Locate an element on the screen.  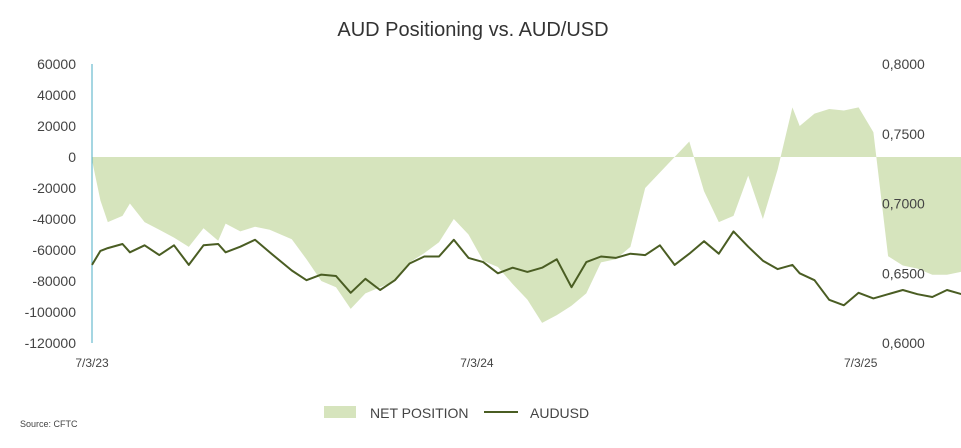
right-tick-label: 0,7500 is located at coordinates (903, 134).